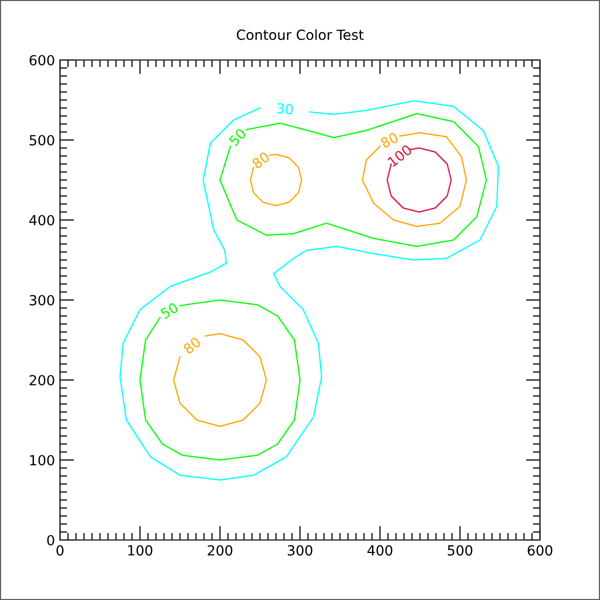 This screenshot has width=600, height=600. Describe the element at coordinates (60, 550) in the screenshot. I see `x-tick-label: 0` at that location.